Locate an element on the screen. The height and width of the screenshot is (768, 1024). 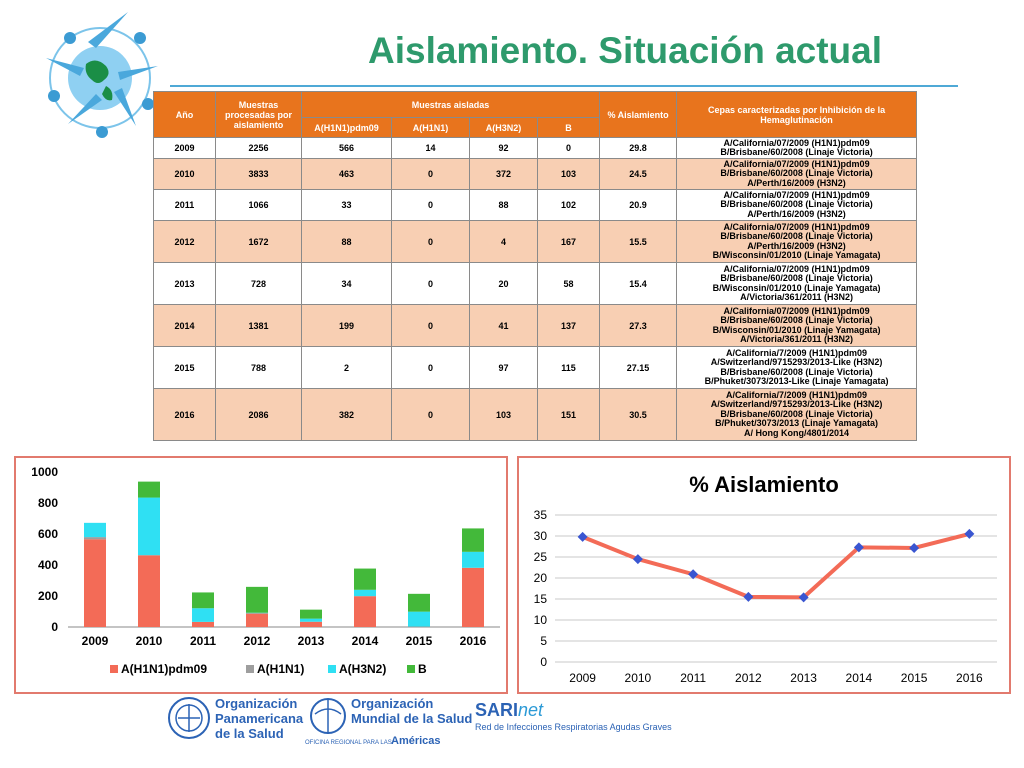
y-tick-label: 25 is located at coordinates (541, 557).